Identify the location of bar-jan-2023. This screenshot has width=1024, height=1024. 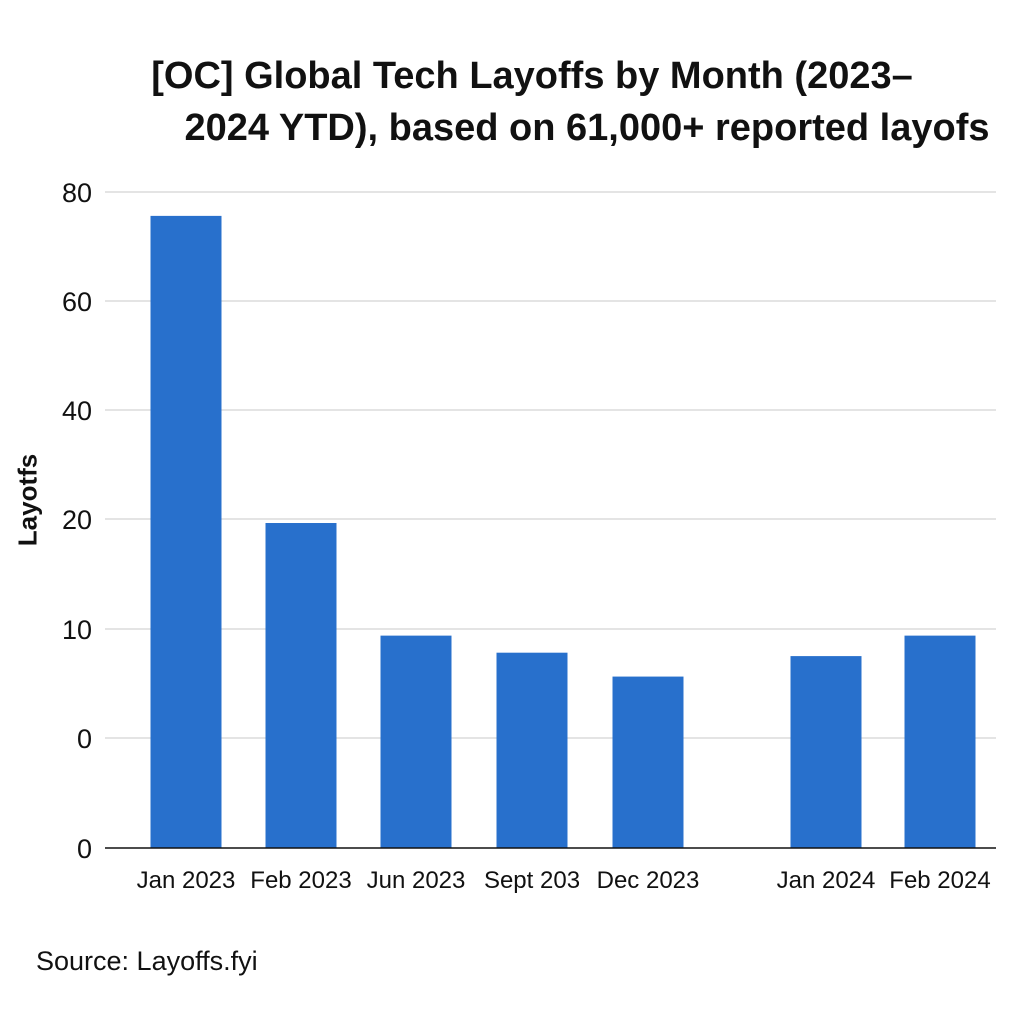
(186, 531).